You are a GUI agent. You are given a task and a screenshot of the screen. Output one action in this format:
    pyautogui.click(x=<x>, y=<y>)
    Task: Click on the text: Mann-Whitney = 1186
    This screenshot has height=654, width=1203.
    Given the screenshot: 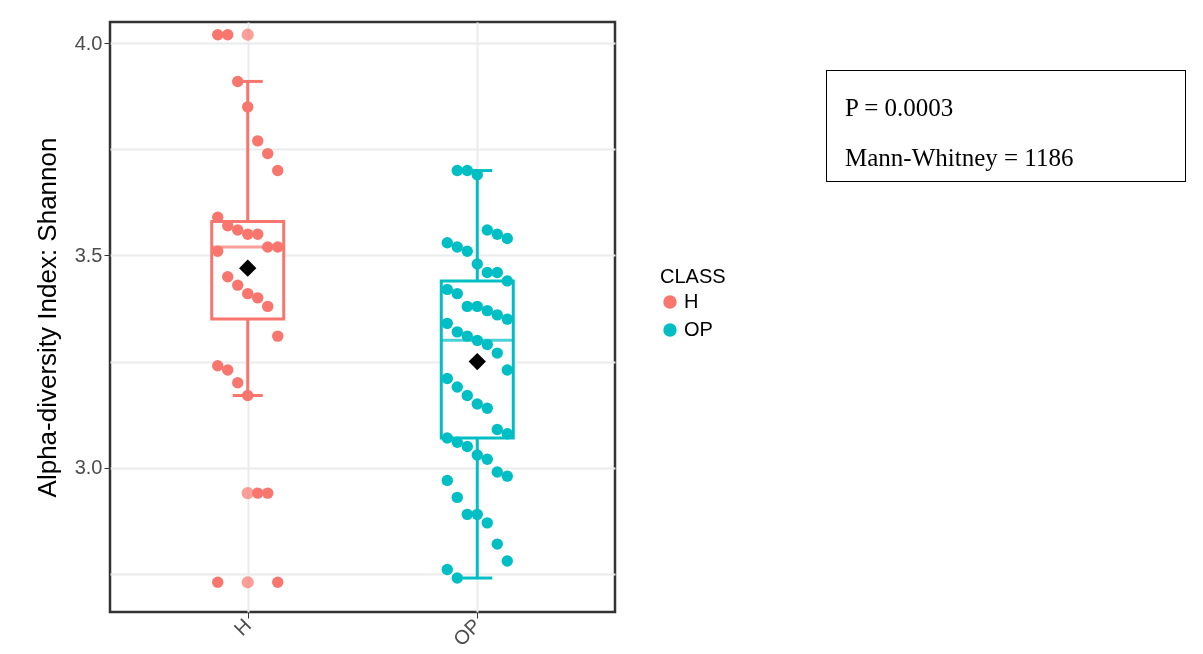 What is the action you would take?
    pyautogui.click(x=960, y=158)
    